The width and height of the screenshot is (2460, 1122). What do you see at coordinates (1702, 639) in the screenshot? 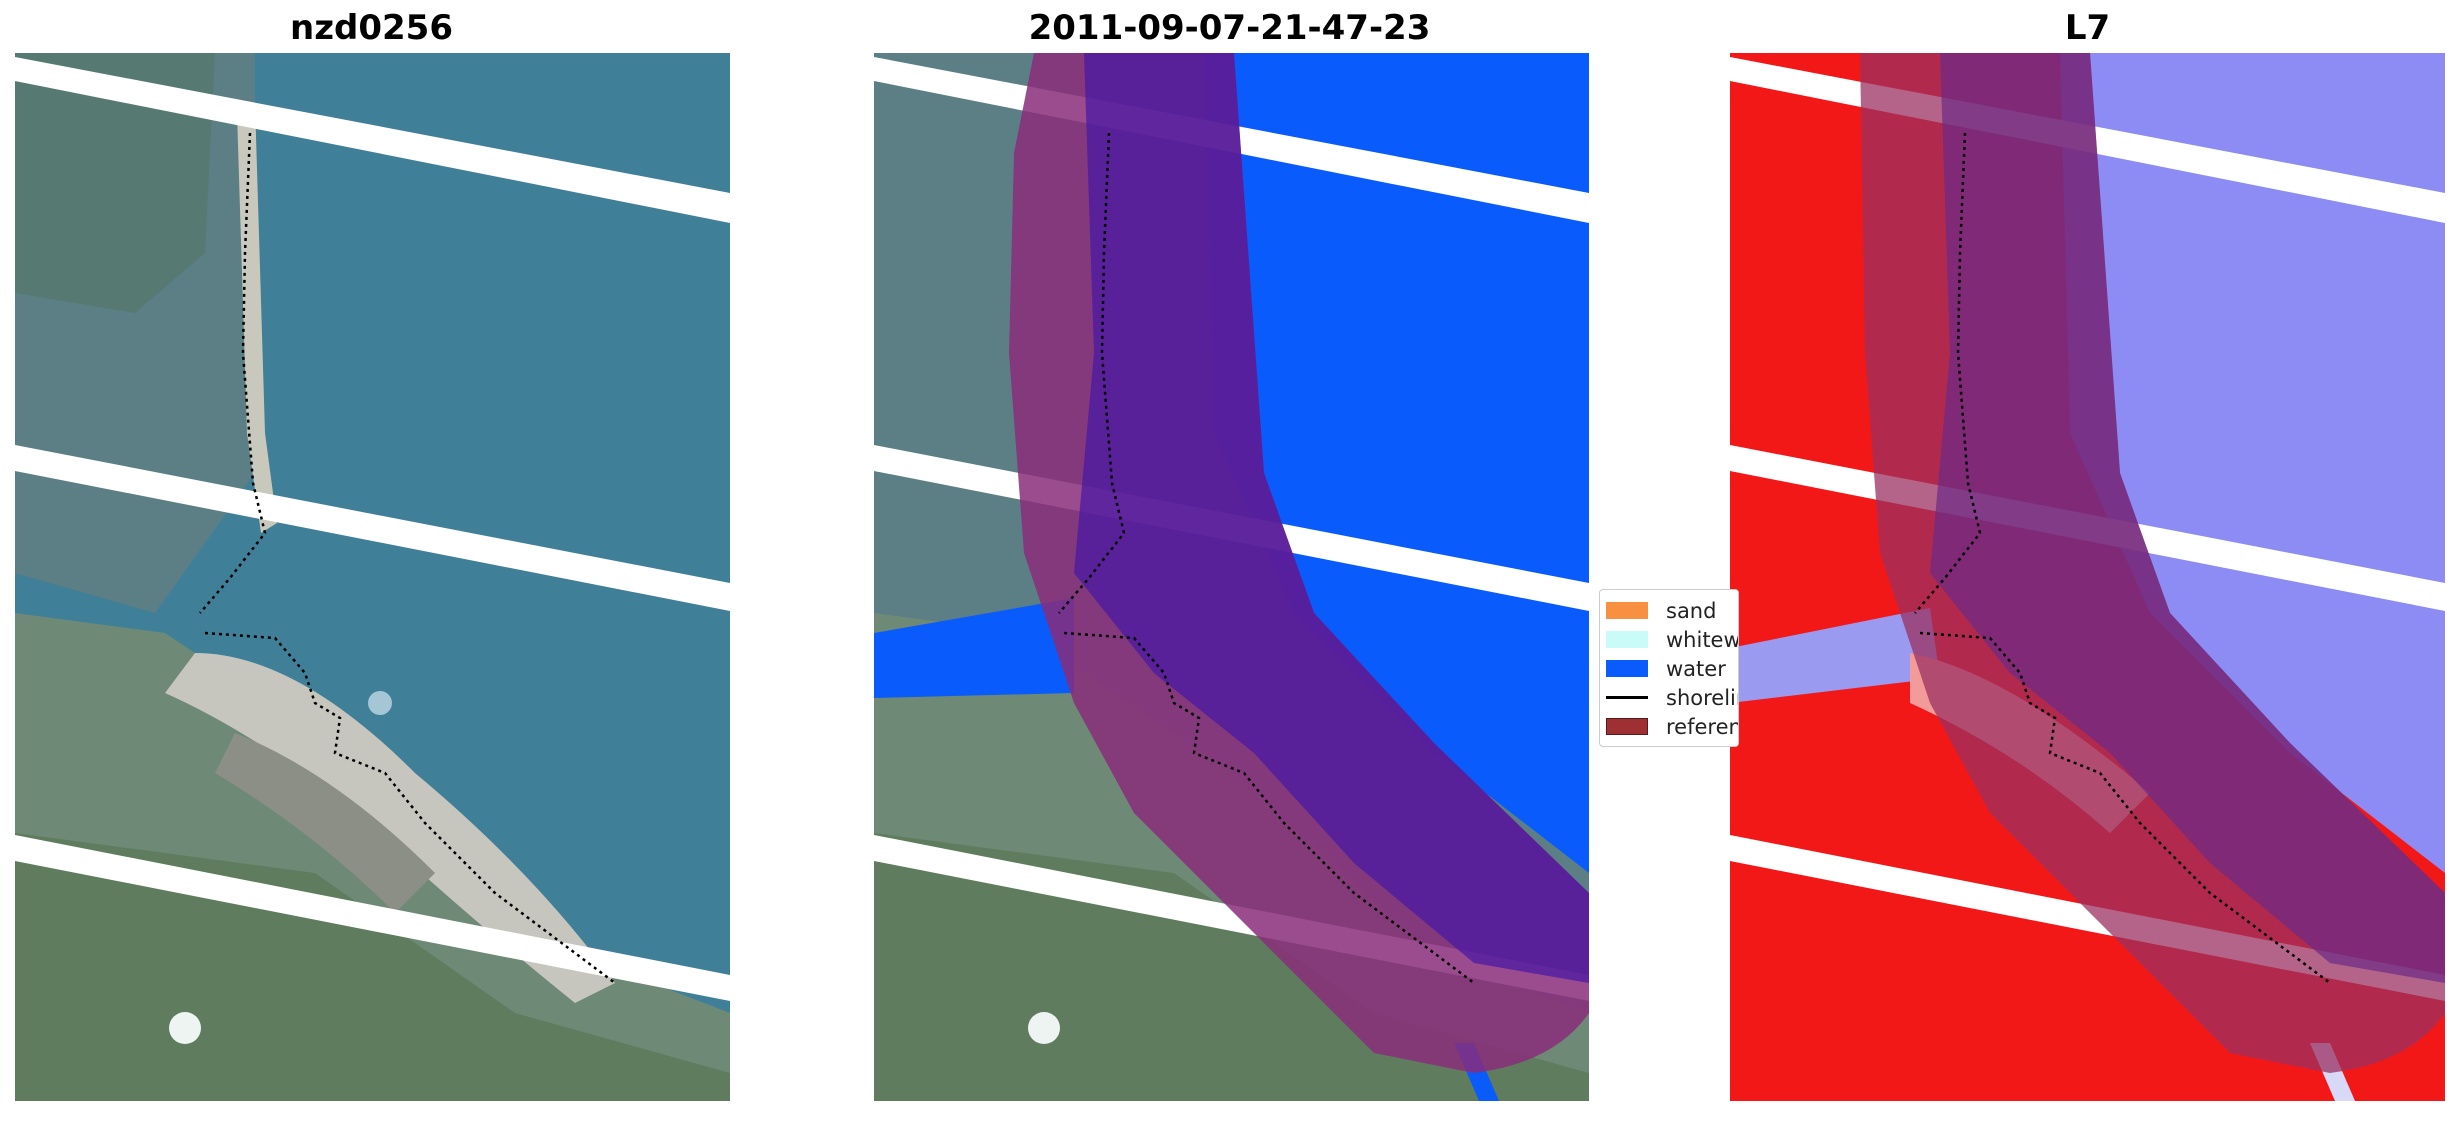
I see `legend-label-whitewater: whitewater` at bounding box center [1702, 639].